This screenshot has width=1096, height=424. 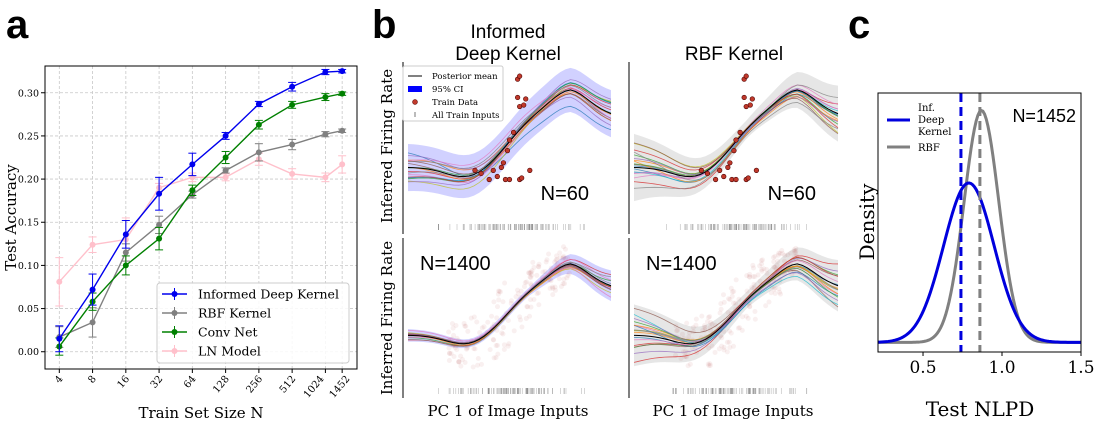 I want to click on xtick-label: 1.5, so click(x=1080, y=368).